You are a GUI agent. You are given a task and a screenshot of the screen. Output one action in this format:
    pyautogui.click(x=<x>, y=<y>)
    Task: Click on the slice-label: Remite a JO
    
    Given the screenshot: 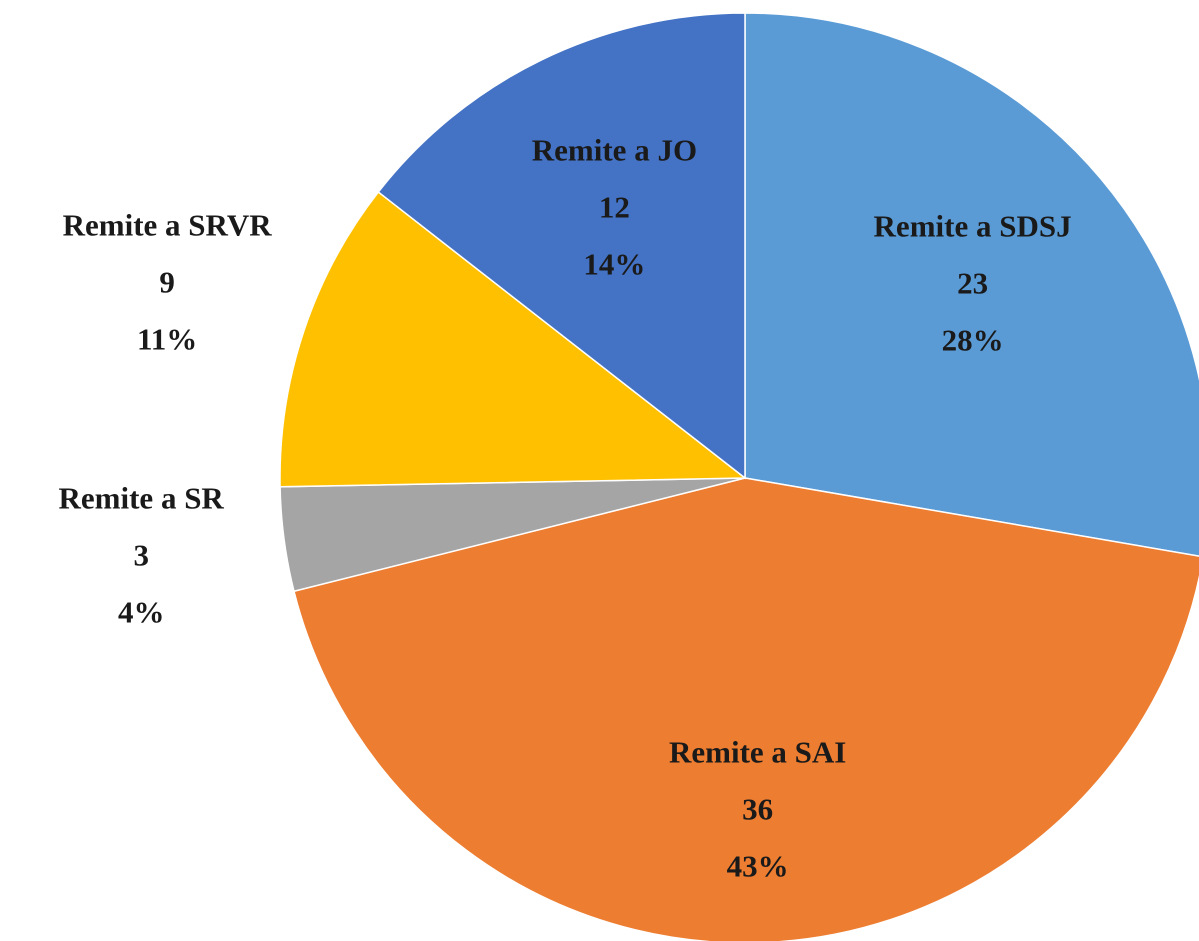 What is the action you would take?
    pyautogui.click(x=614, y=150)
    